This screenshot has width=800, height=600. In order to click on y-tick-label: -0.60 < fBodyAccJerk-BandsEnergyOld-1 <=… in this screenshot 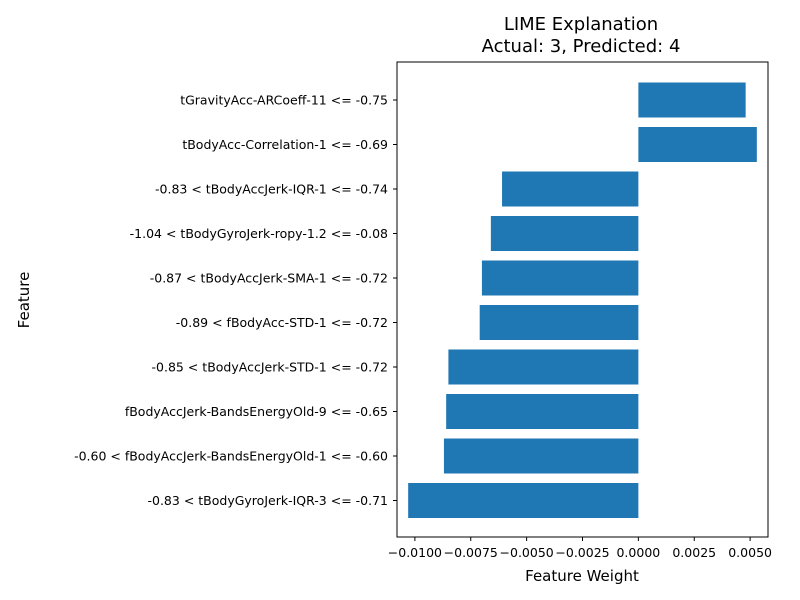, I will do `click(231, 456)`.